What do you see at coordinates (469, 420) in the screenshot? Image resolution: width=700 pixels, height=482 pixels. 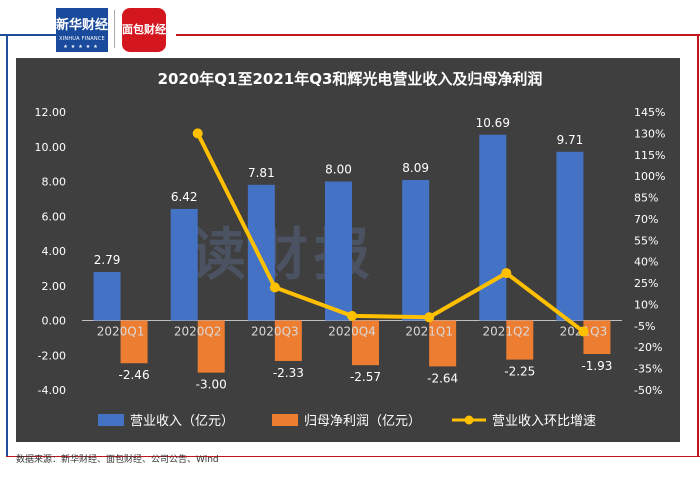 I see `legend-marker-growth` at bounding box center [469, 420].